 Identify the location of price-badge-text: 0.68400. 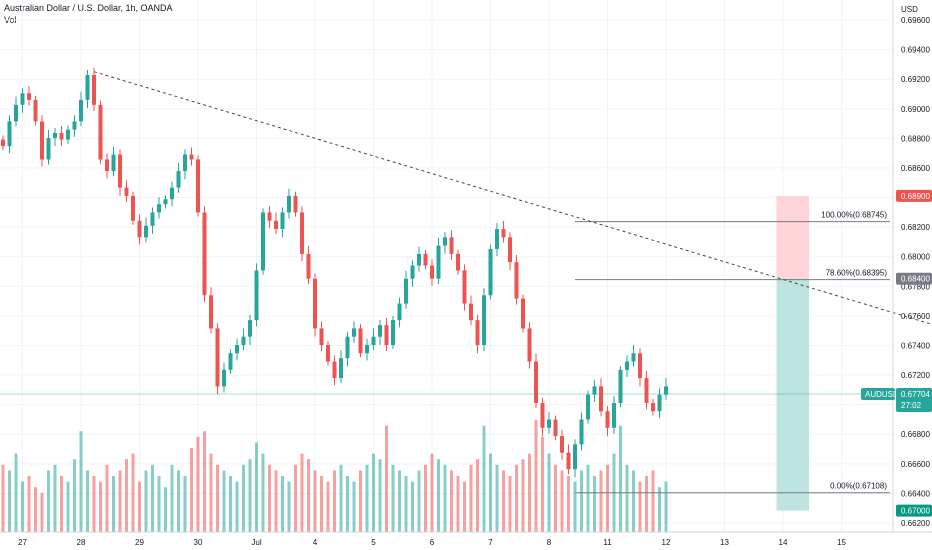
(915, 279).